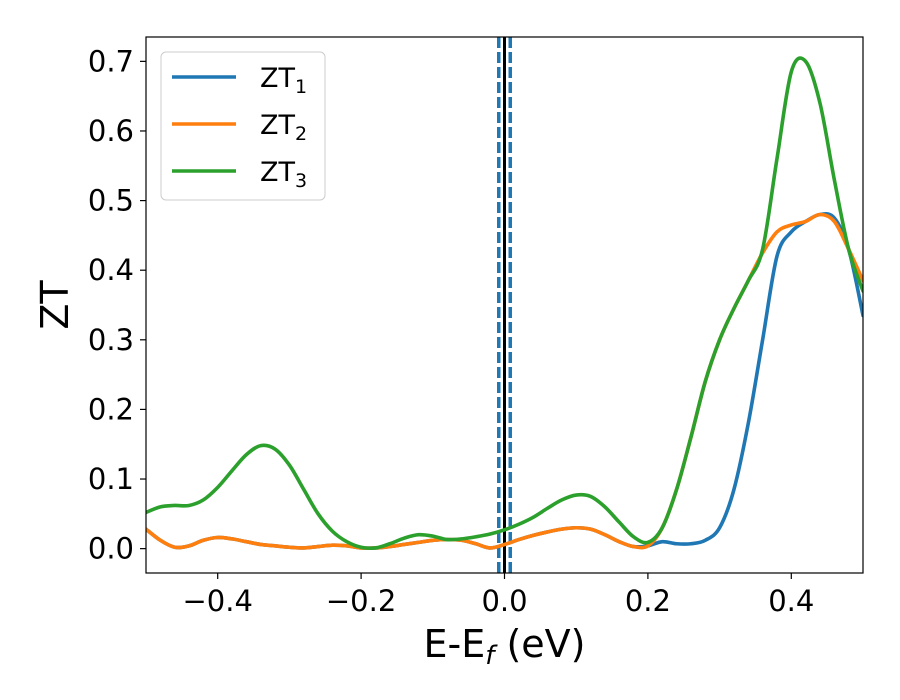  What do you see at coordinates (283, 80) in the screenshot?
I see `legend-label-zt1: ZT1` at bounding box center [283, 80].